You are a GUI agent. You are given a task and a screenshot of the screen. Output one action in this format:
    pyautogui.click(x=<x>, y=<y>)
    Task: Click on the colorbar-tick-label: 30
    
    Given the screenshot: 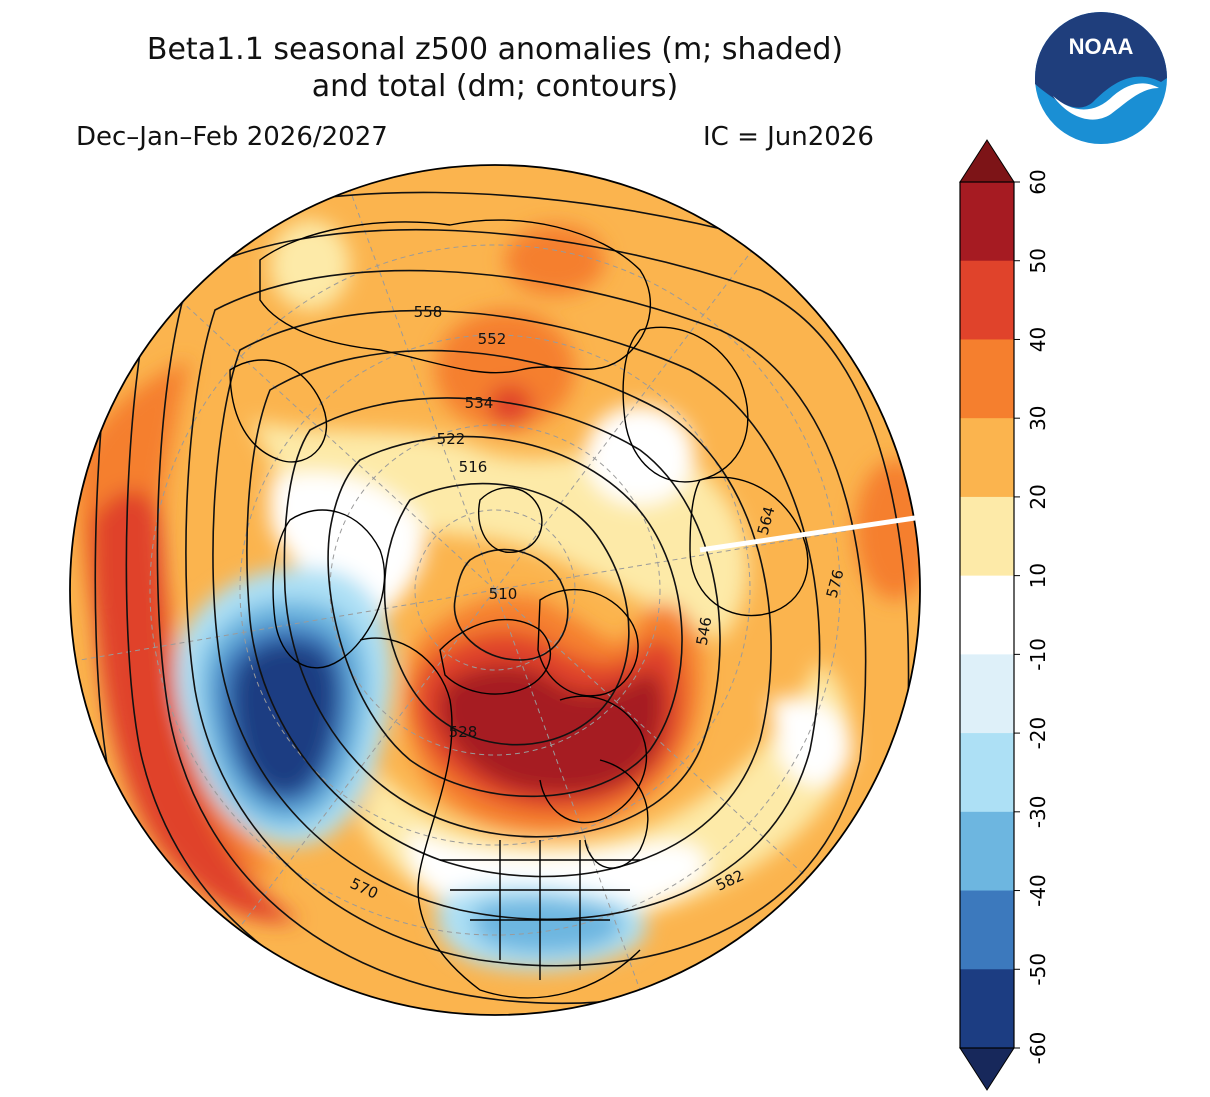 What is the action you would take?
    pyautogui.click(x=1038, y=417)
    